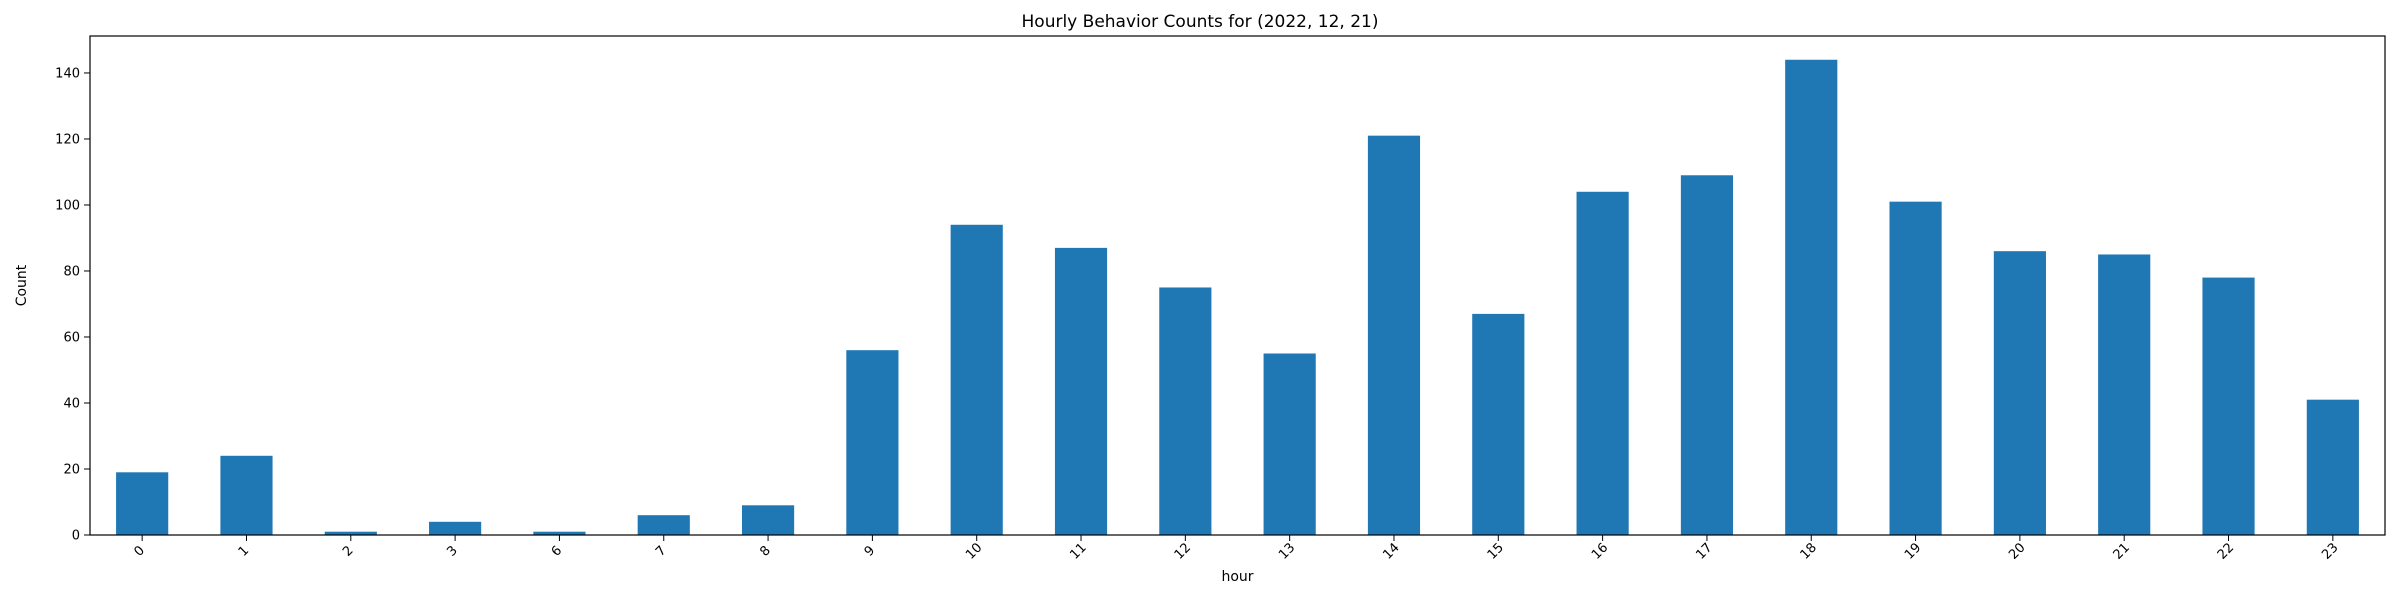 This screenshot has height=600, width=2400. What do you see at coordinates (67, 73) in the screenshot?
I see `y-tick-label: 140` at bounding box center [67, 73].